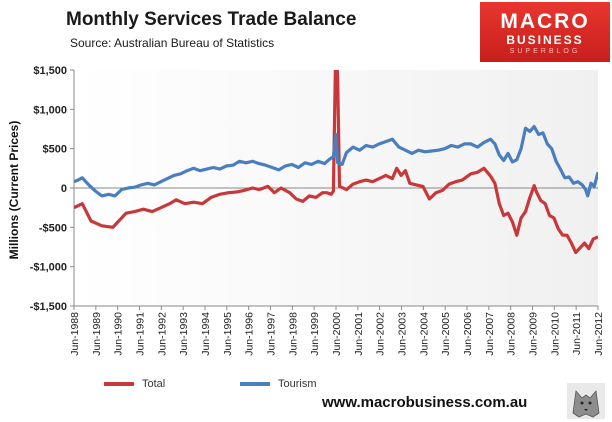 This screenshot has width=612, height=422. What do you see at coordinates (53, 228) in the screenshot?
I see `y-tick-label: -$500` at bounding box center [53, 228].